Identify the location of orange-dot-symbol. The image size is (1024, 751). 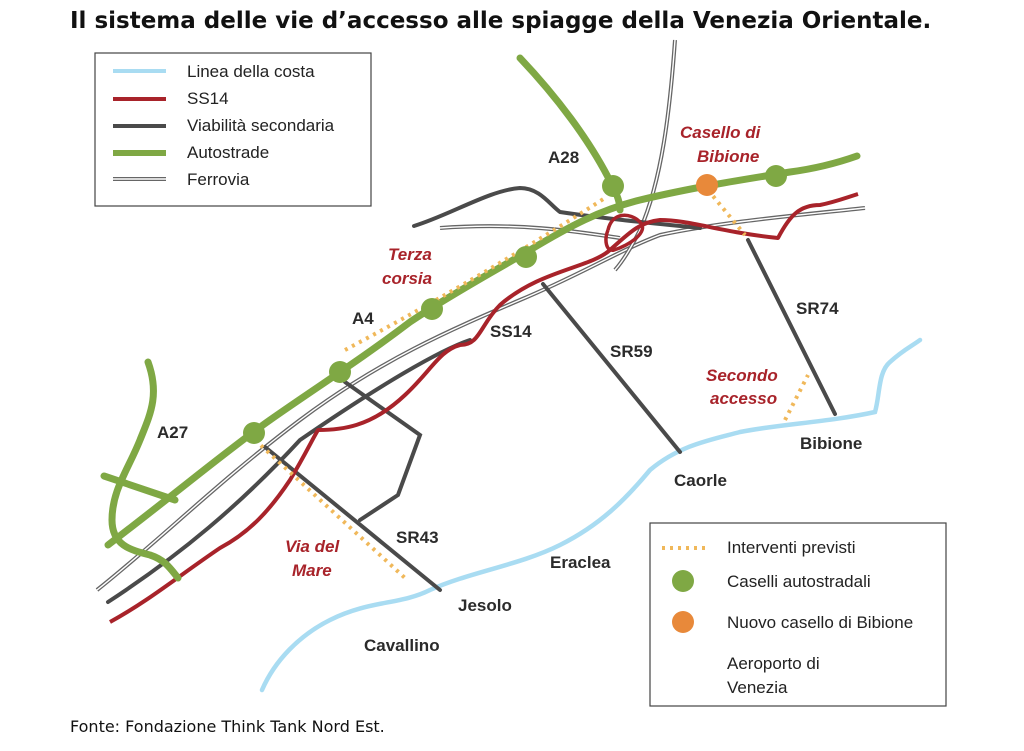
(683, 622).